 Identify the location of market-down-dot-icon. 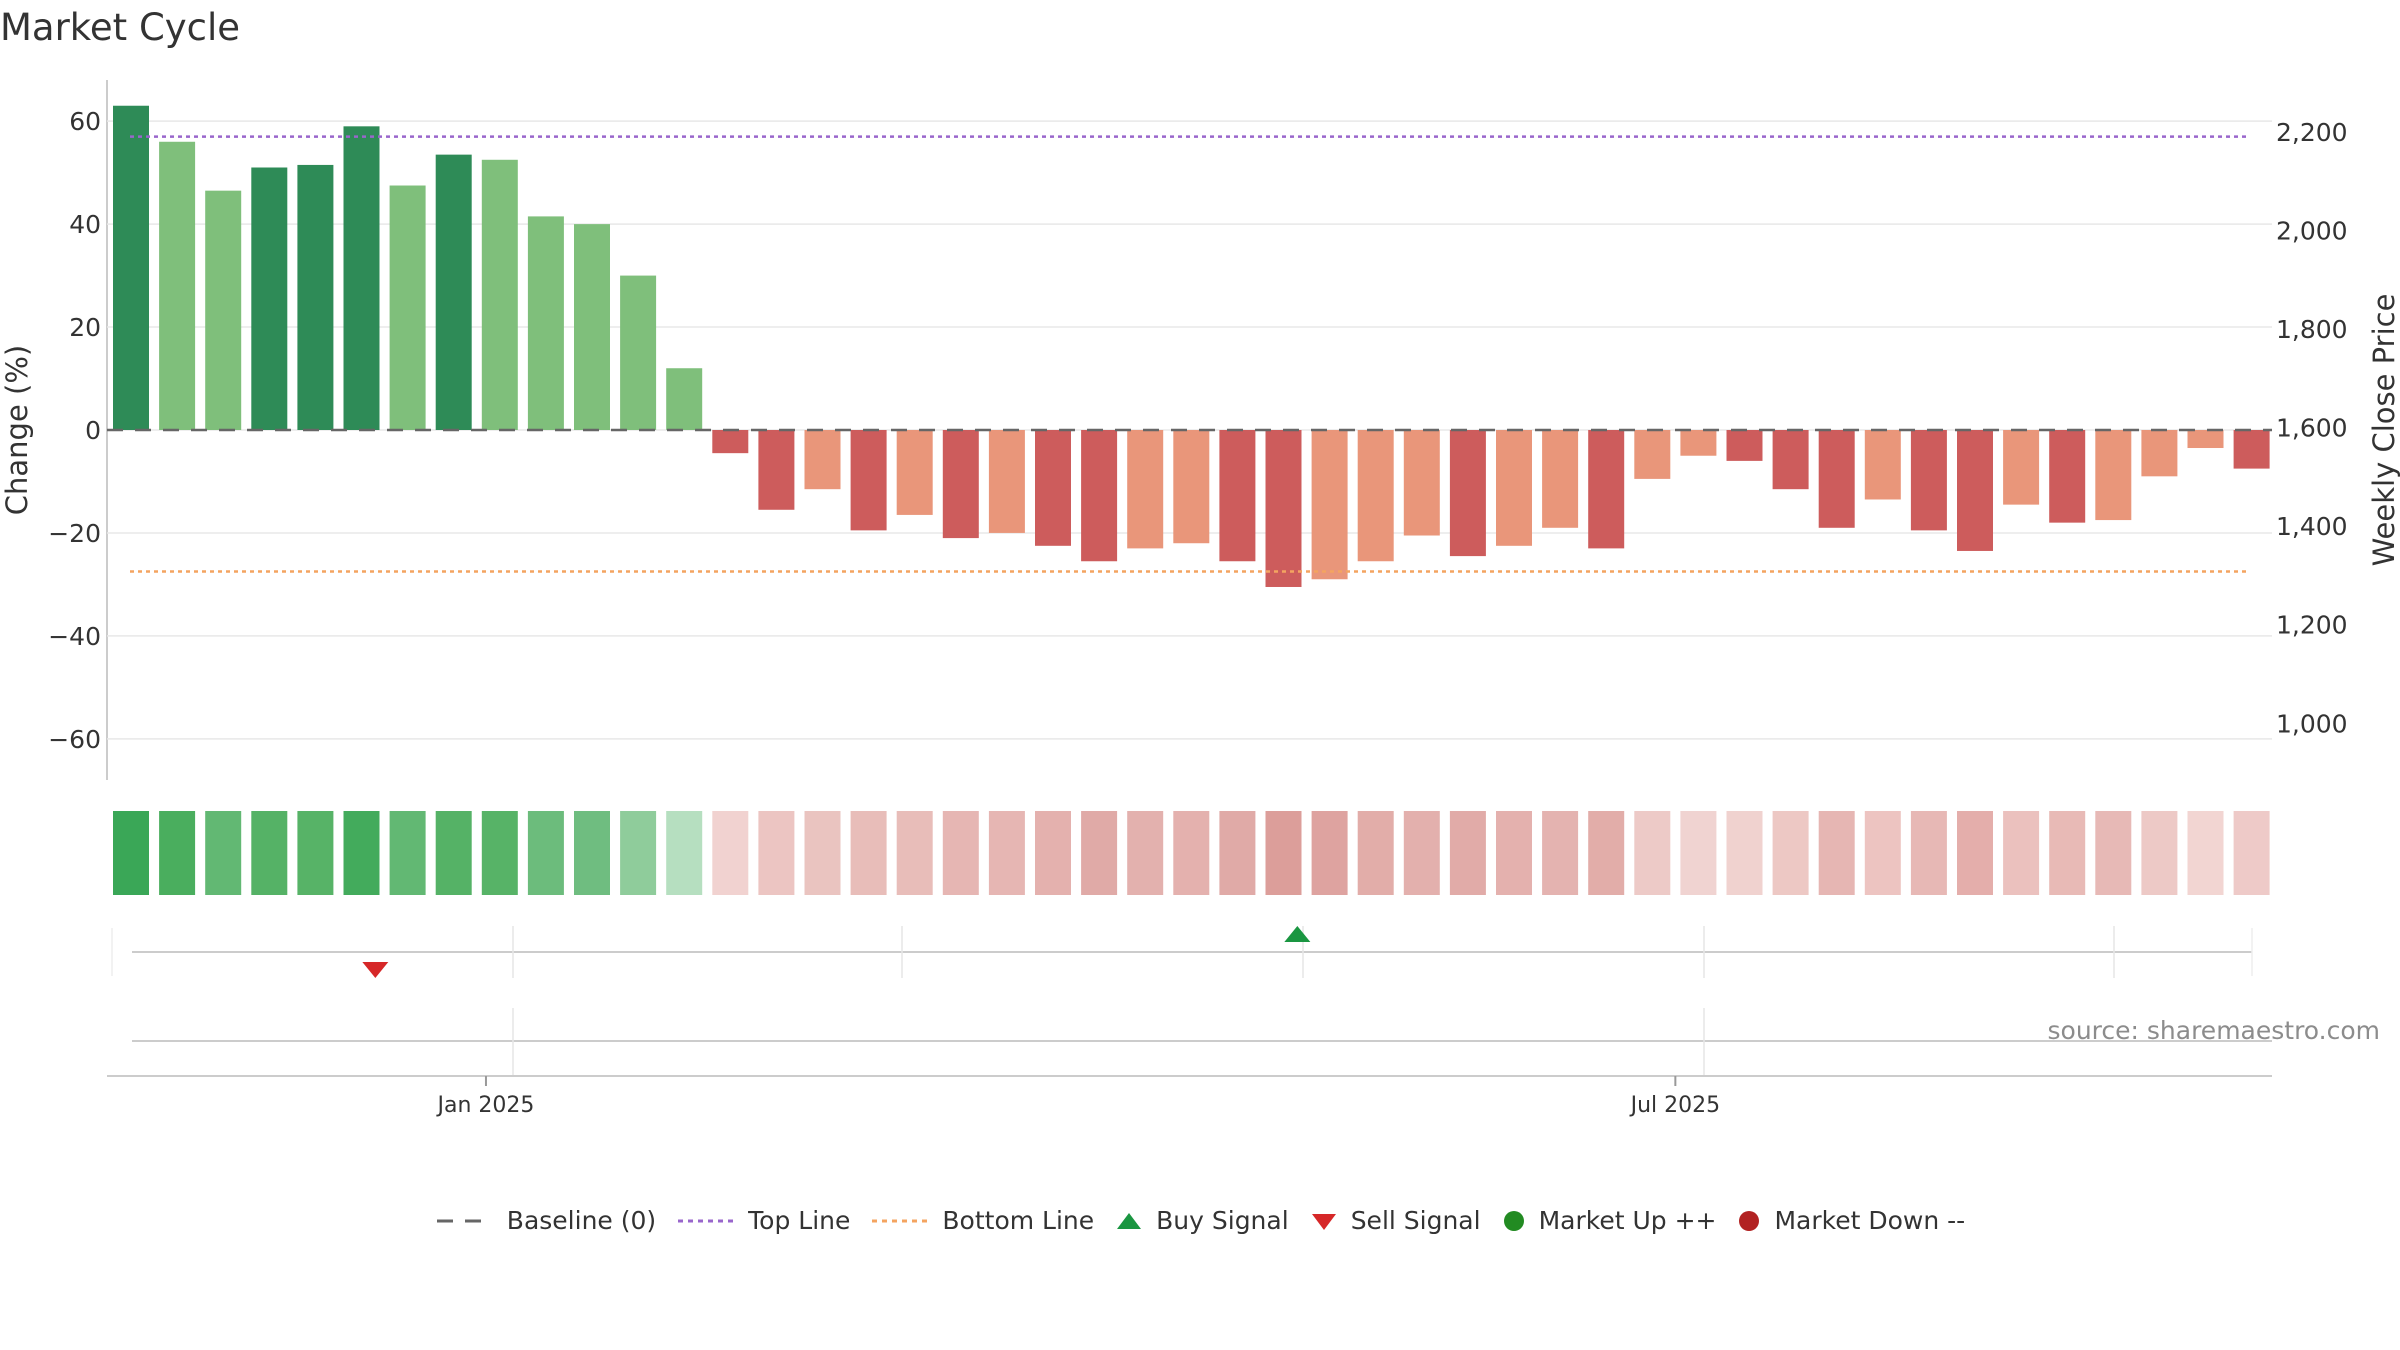
(1749, 1220).